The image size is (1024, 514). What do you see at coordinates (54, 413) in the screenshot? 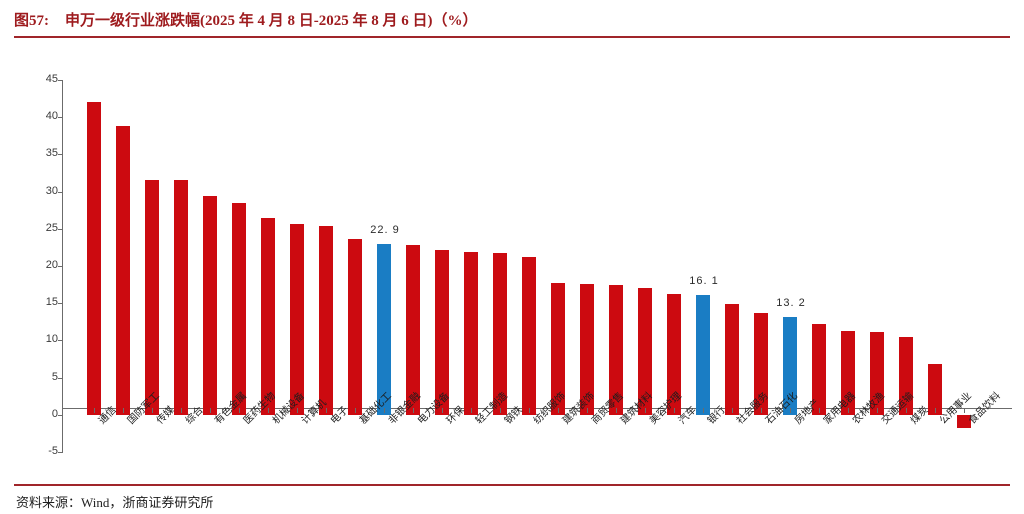
I see `y-axis-tick-label: 0` at bounding box center [54, 413].